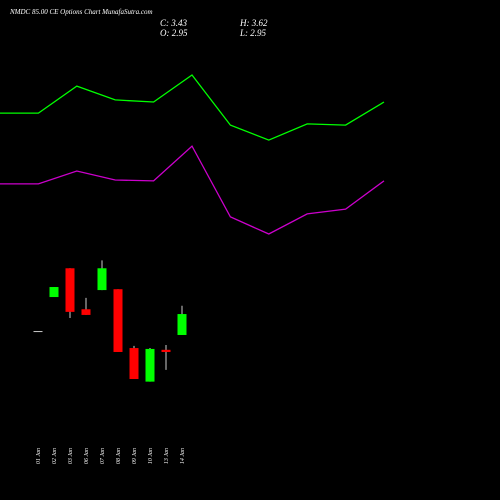 This screenshot has height=500, width=500. I want to click on x-tick-label: 13 Jan, so click(167, 456).